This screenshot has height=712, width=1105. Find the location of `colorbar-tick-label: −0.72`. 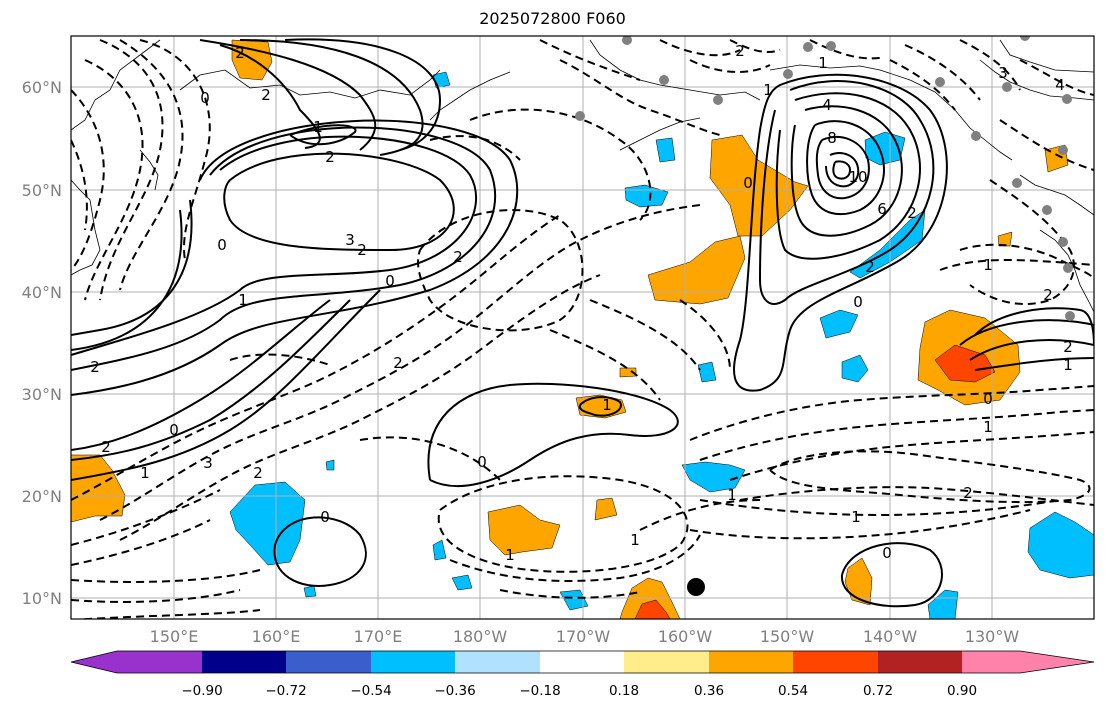

colorbar-tick-label: −0.72 is located at coordinates (285, 691).